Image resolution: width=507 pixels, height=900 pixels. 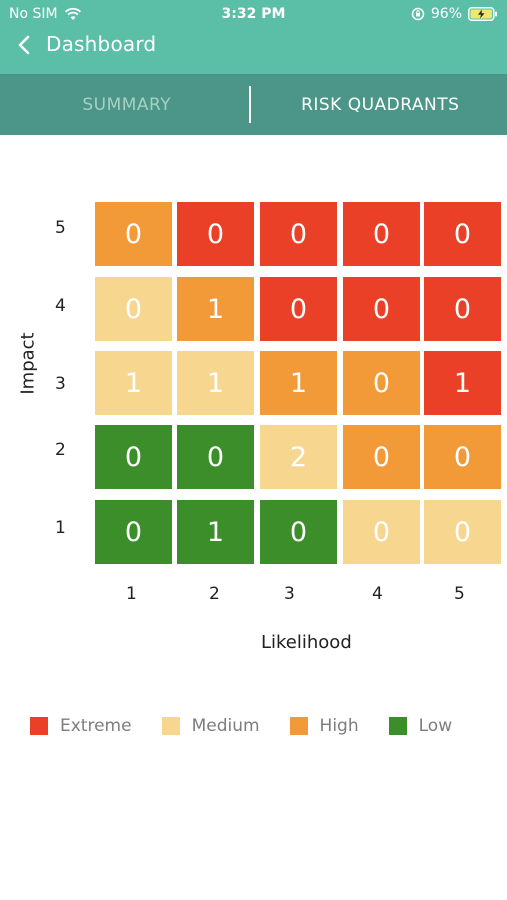 I want to click on status-time: 3:32 PM, so click(x=253, y=14).